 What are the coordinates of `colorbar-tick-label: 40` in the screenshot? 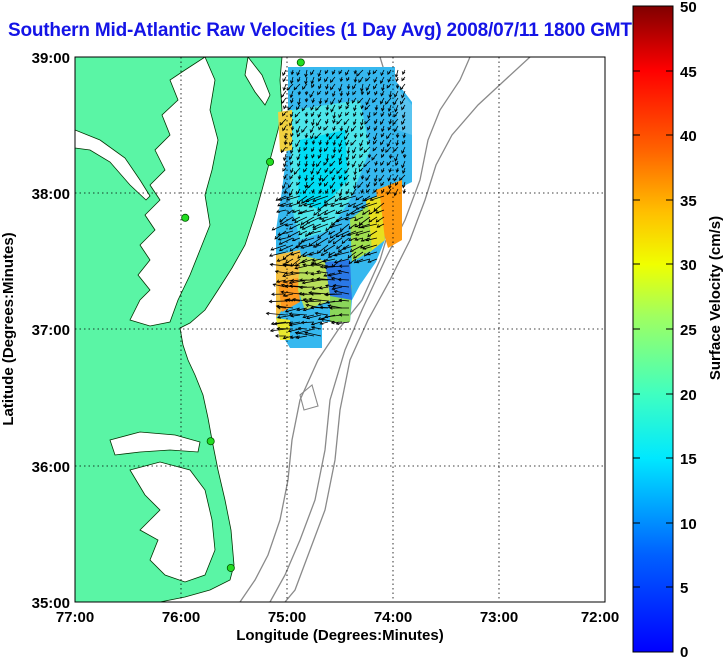 It's located at (688, 136).